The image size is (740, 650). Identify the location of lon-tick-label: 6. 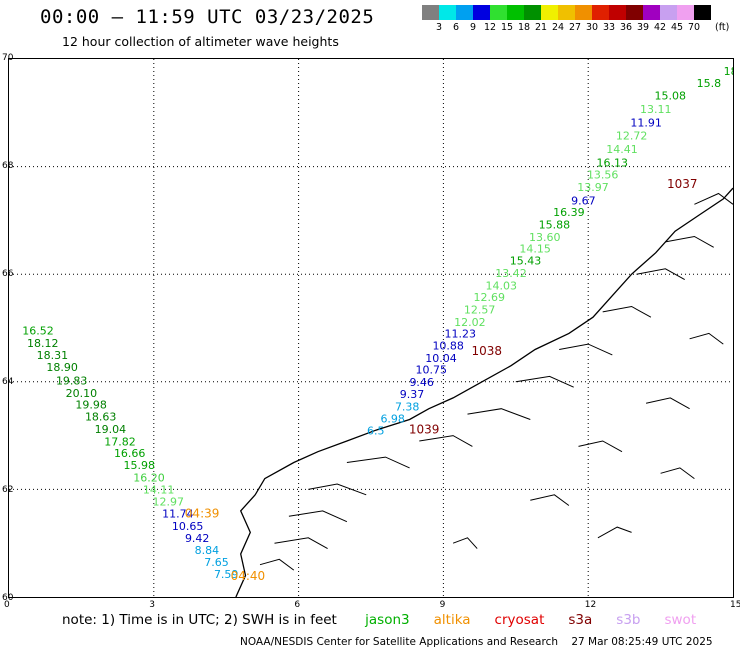
(297, 605).